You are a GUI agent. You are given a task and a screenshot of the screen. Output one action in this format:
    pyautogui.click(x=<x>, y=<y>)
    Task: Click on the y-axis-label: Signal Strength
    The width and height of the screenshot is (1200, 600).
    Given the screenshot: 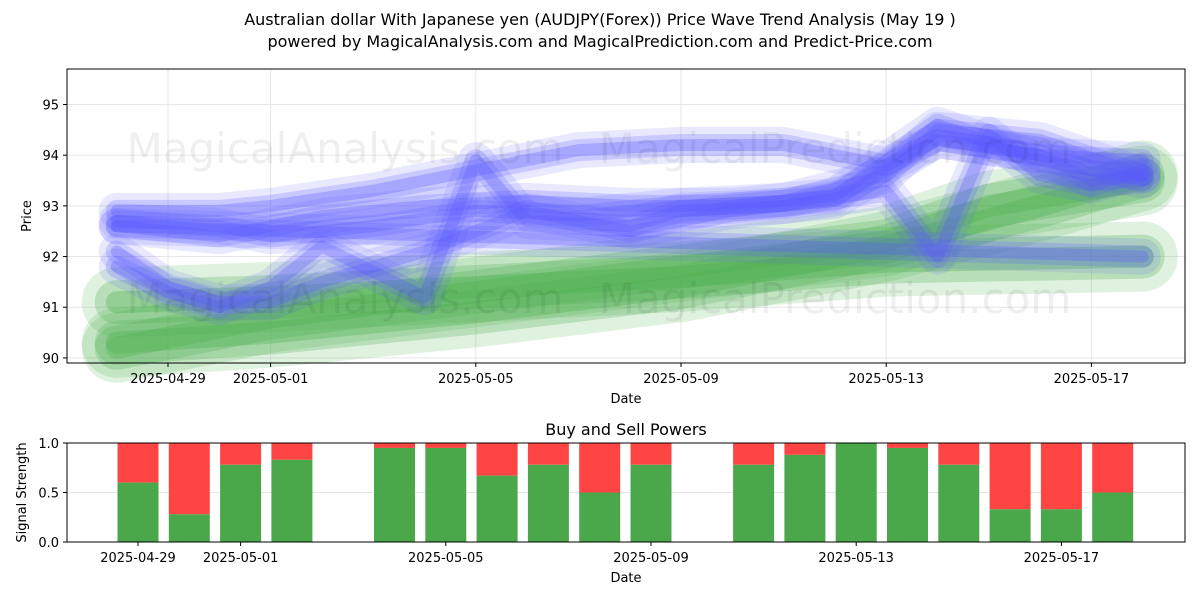 What is the action you would take?
    pyautogui.click(x=22, y=492)
    